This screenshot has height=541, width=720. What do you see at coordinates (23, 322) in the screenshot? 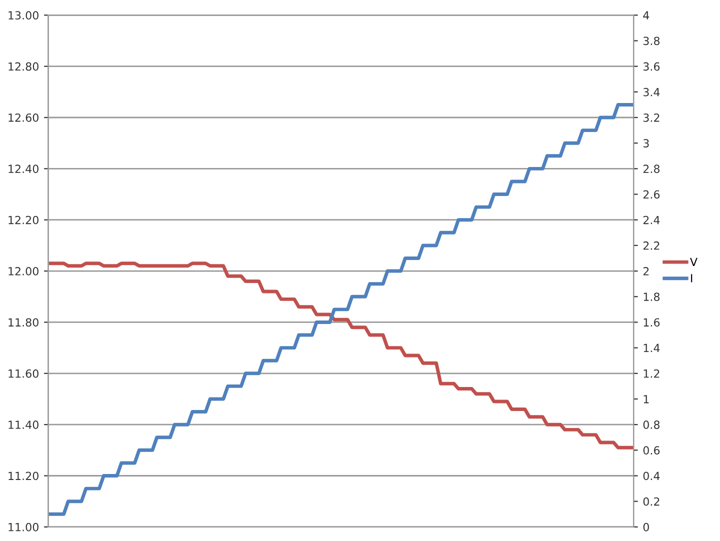
I see `y-tick-label: 11.80` at bounding box center [23, 322].